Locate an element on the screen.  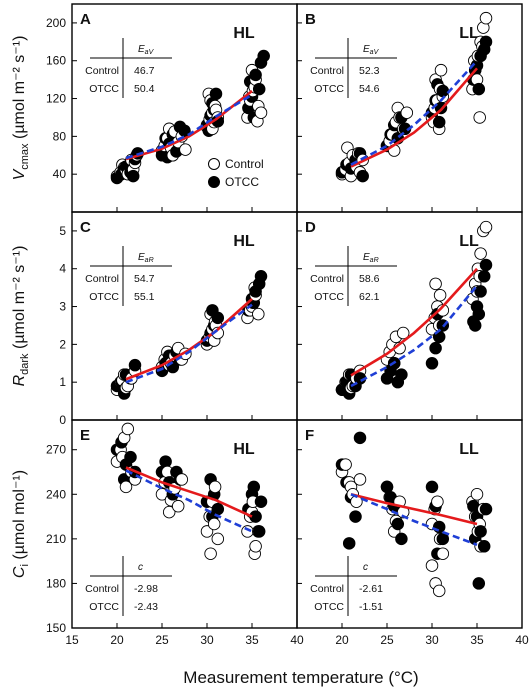
panel-c: 0 1 2 3 4 5 C HL EaR Control 54.7 OTCC 55.1 is located at coordinates (178, 319).